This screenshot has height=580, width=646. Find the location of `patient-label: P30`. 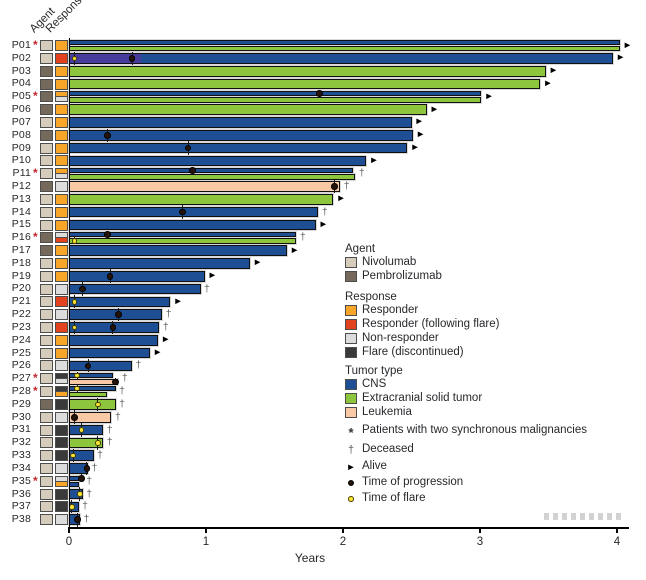

patient-label: P30 is located at coordinates (21, 416).